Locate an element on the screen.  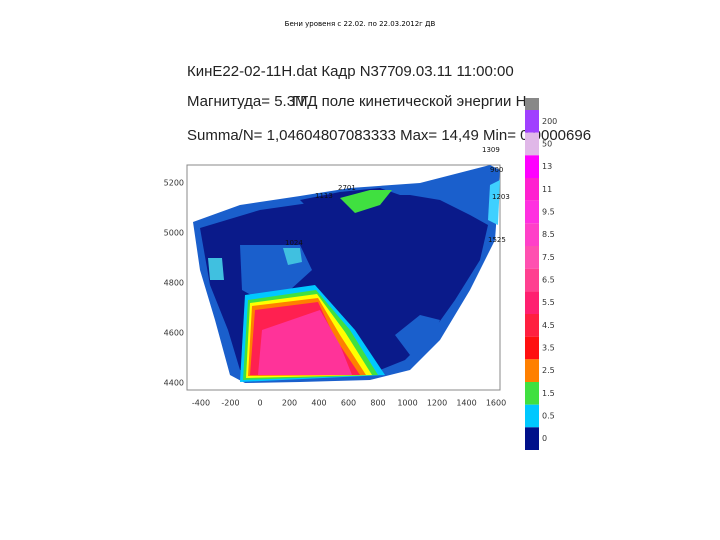
colorbar-label: 6.5 is located at coordinates (548, 280).